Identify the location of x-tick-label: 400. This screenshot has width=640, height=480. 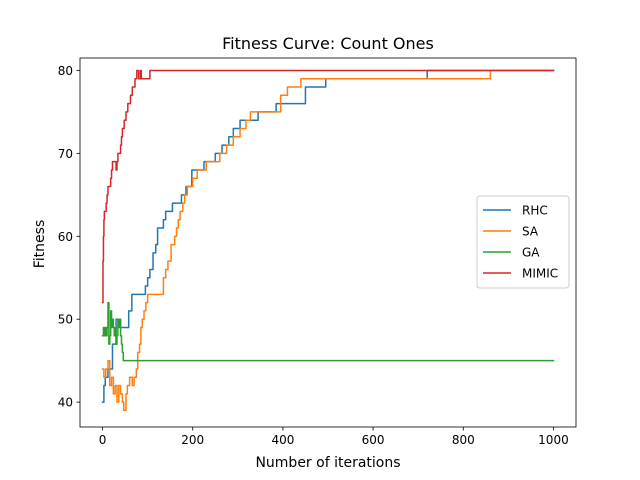
(282, 440).